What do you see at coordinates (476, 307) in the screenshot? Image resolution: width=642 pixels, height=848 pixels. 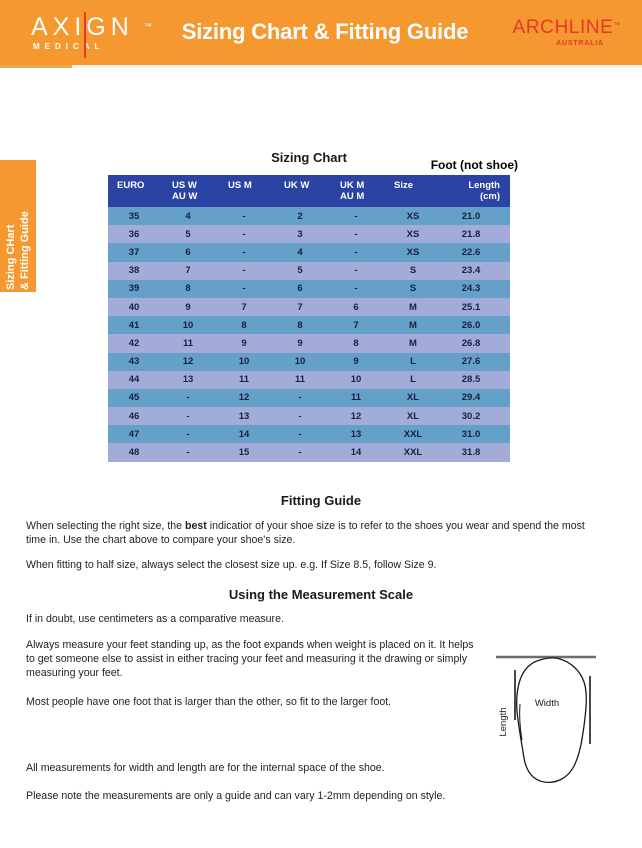 I see `table-cell: 25.1` at bounding box center [476, 307].